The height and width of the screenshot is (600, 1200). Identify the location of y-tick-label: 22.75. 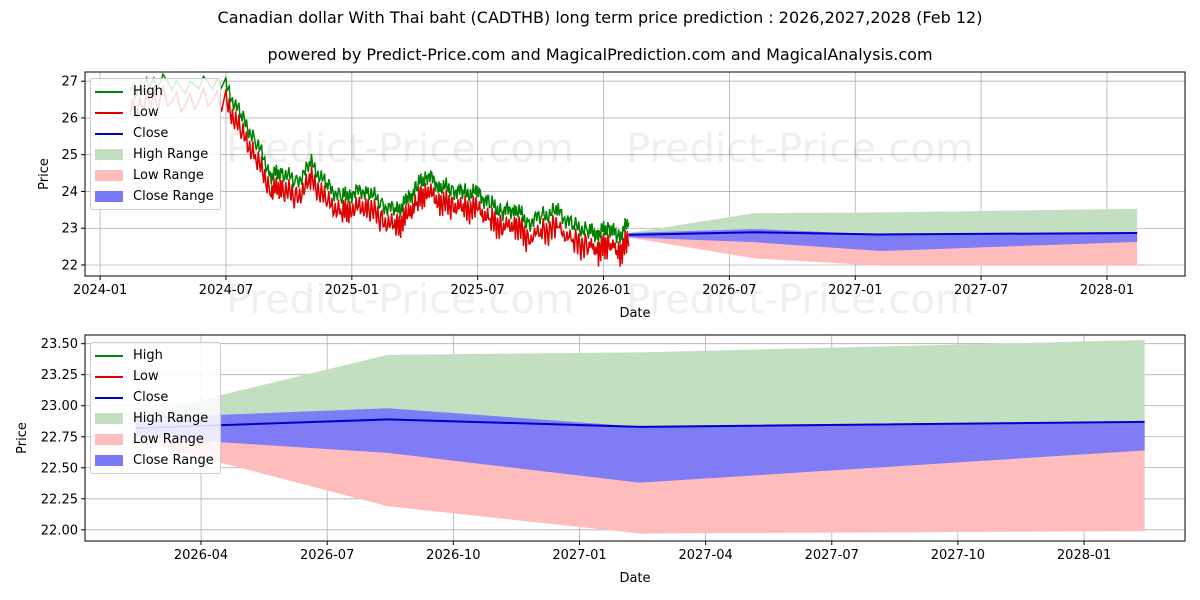
(59, 437).